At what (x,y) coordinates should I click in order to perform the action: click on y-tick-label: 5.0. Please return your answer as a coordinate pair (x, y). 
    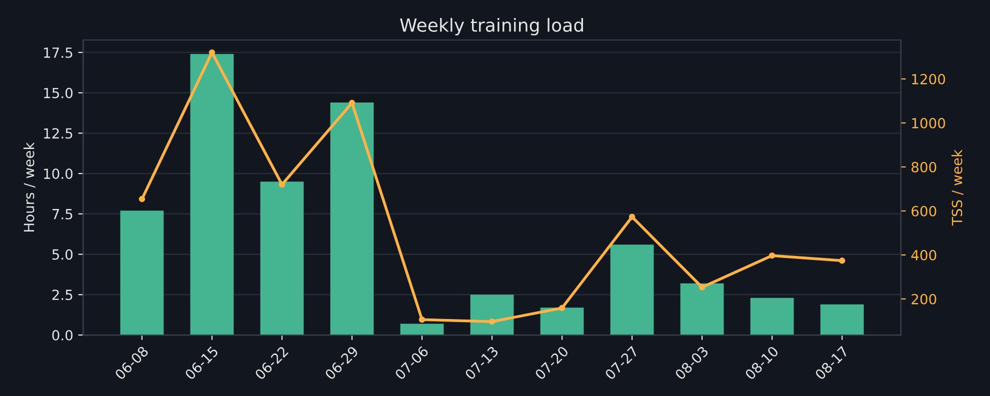
    Looking at the image, I should click on (62, 254).